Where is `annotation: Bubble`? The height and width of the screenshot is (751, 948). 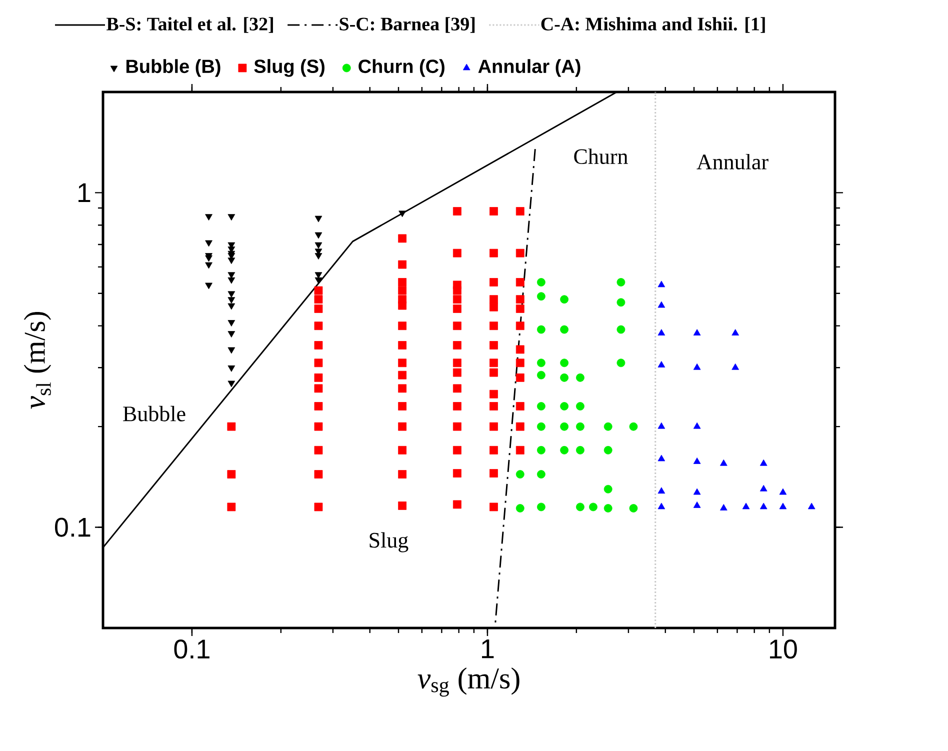
annotation: Bubble is located at coordinates (154, 414).